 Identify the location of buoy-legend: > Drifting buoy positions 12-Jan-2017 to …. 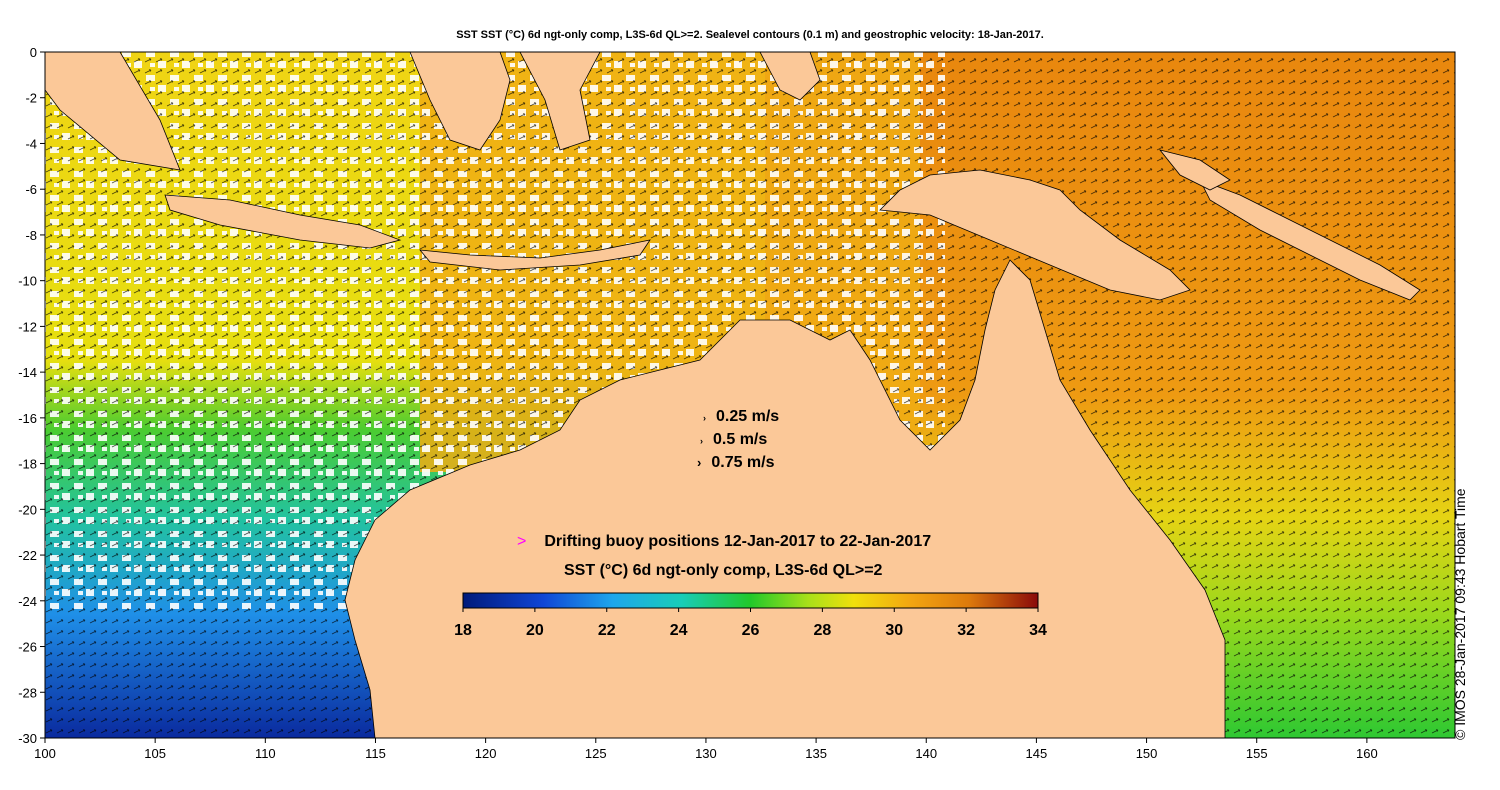
(724, 542).